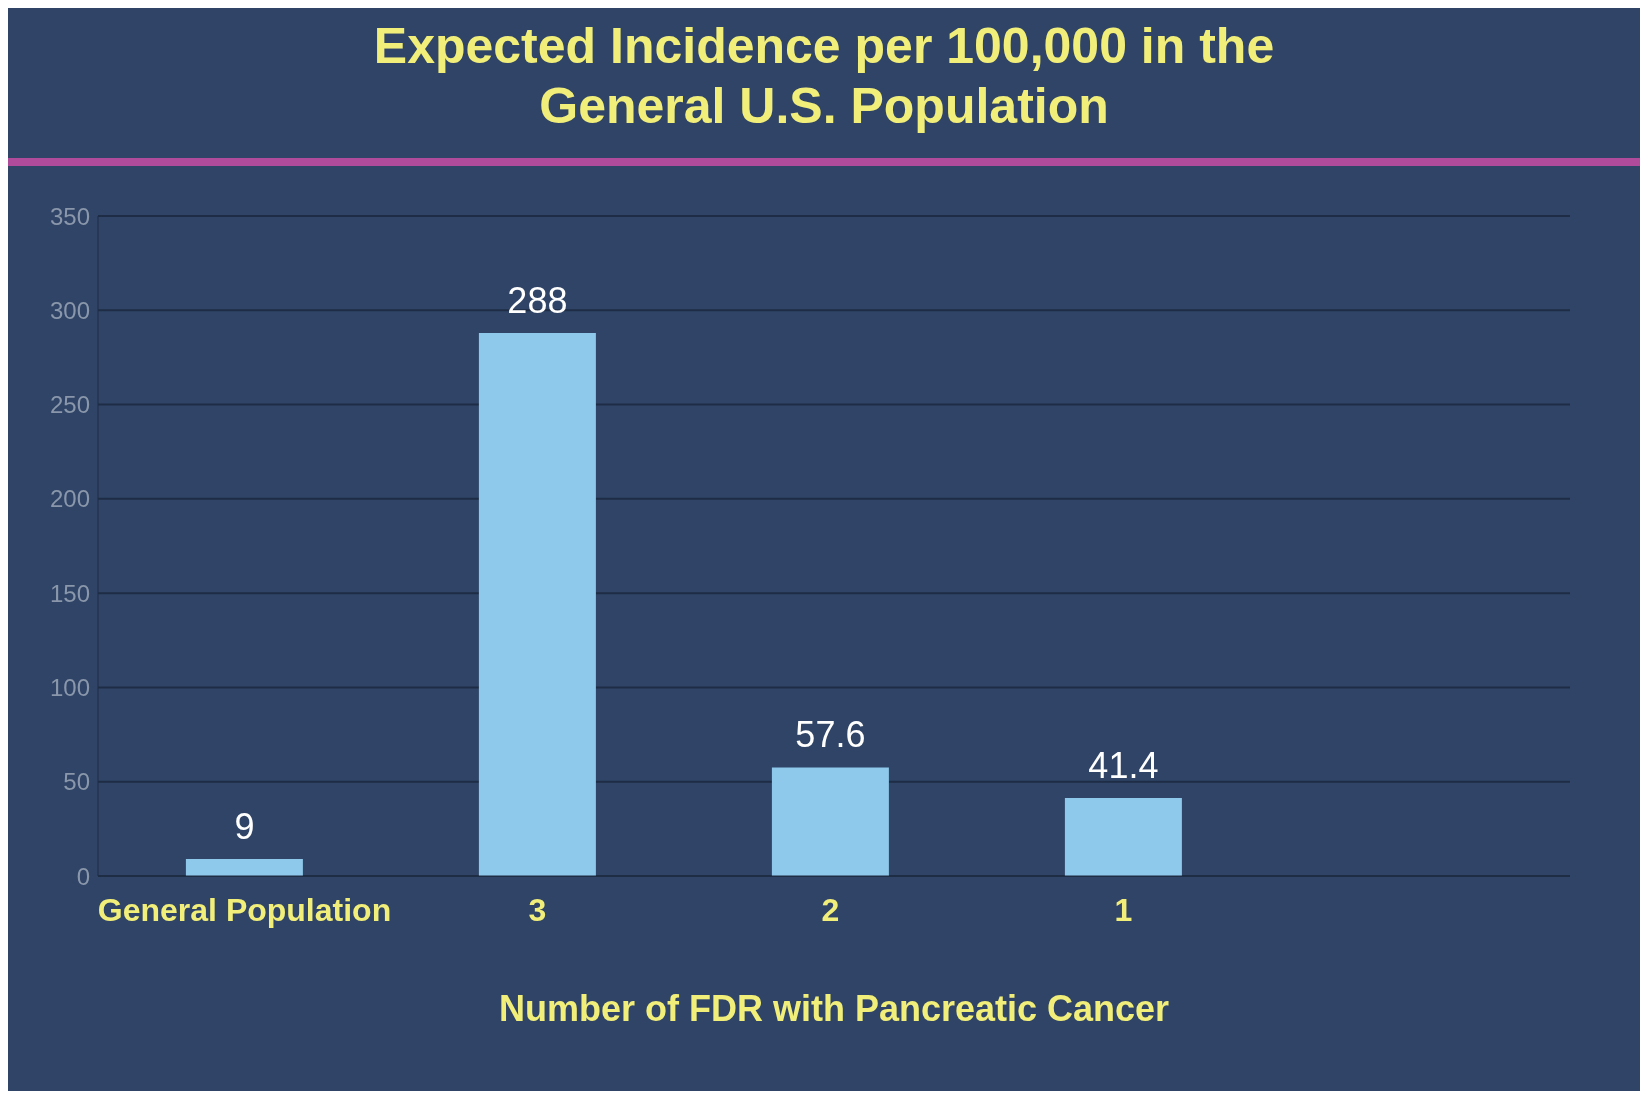 This screenshot has width=1648, height=1099. Describe the element at coordinates (69, 216) in the screenshot. I see `y-tick-label: 350` at that location.